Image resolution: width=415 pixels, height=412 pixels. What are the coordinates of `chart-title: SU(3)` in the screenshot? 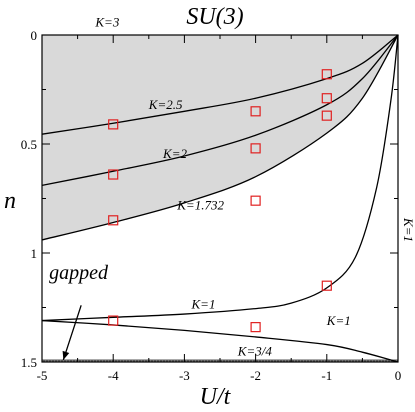 It's located at (214, 17).